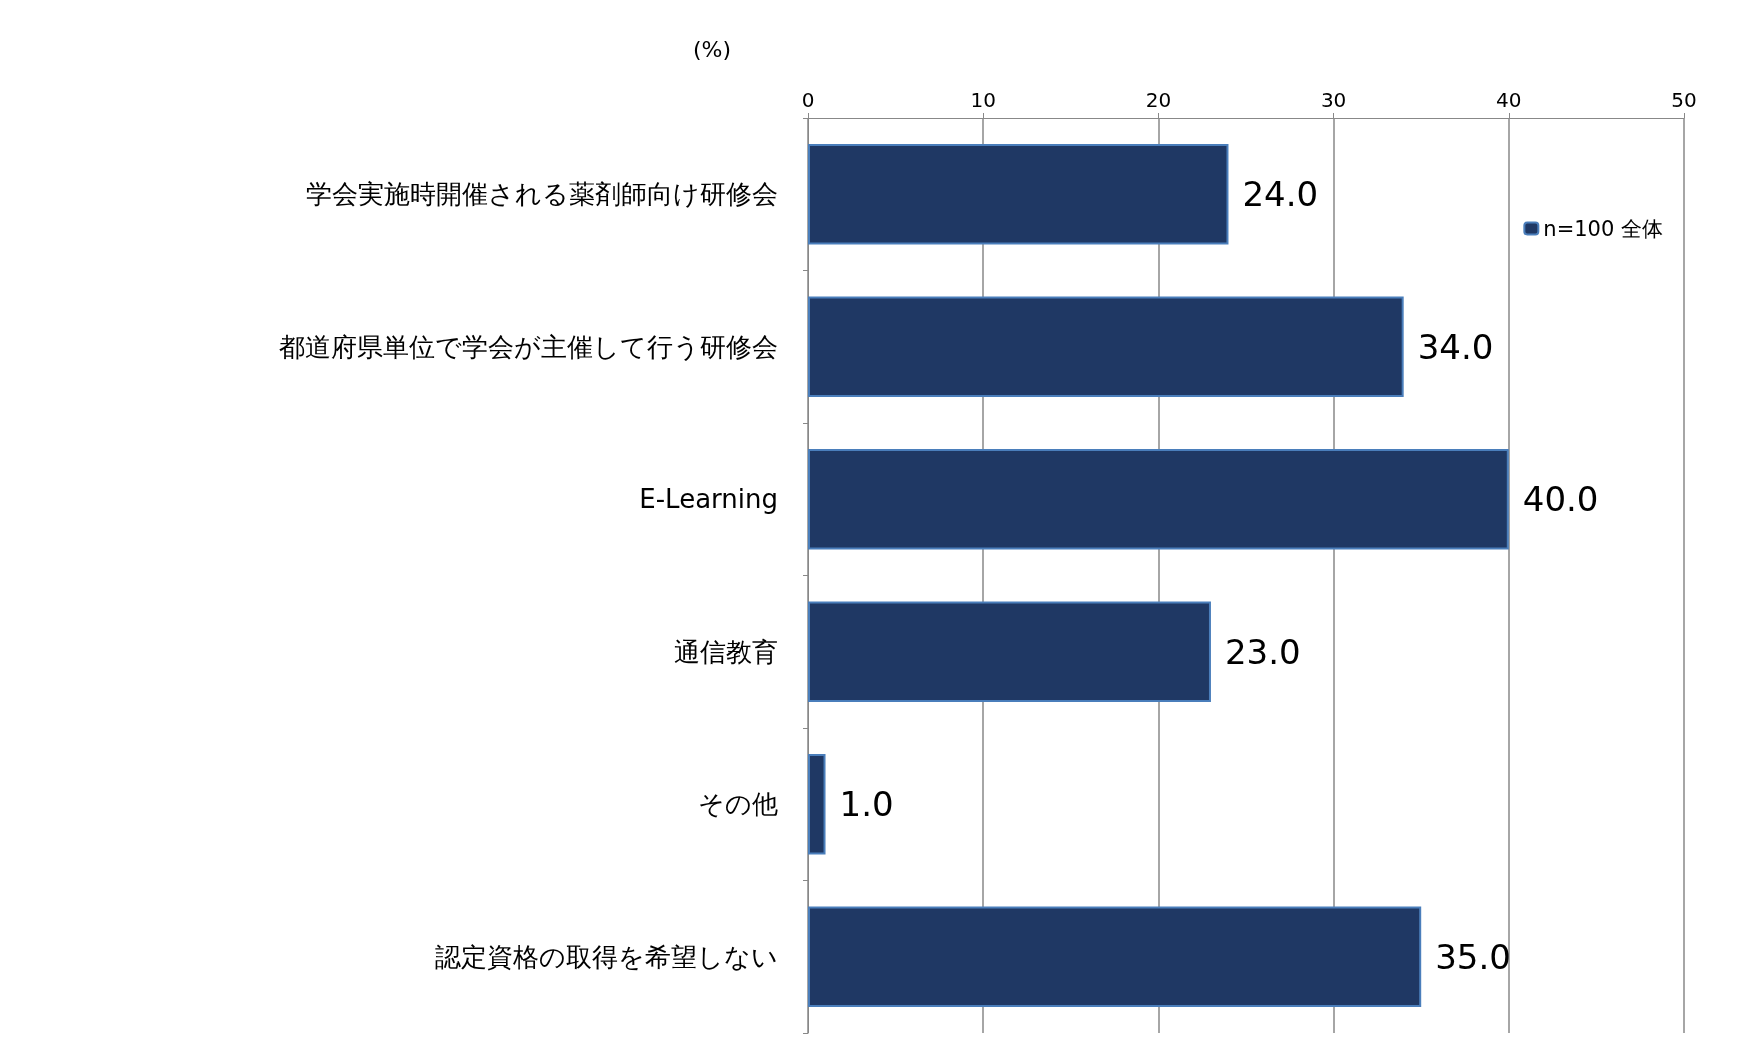 The image size is (1737, 1063). What do you see at coordinates (866, 804) in the screenshot?
I see `data-label: 1.0` at bounding box center [866, 804].